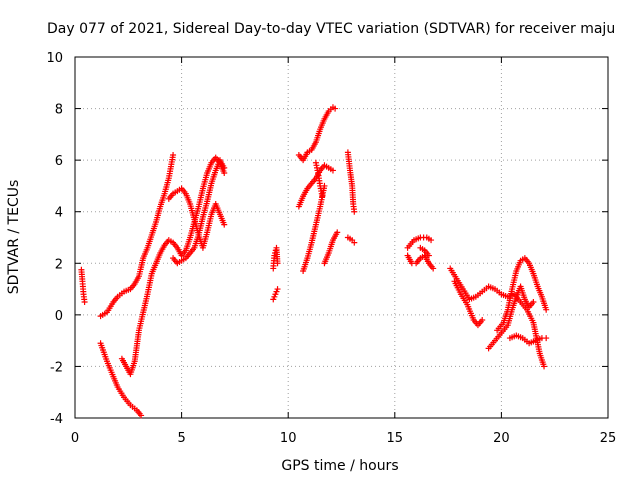  What do you see at coordinates (59, 161) in the screenshot?
I see `y-tick-label: 6` at bounding box center [59, 161].